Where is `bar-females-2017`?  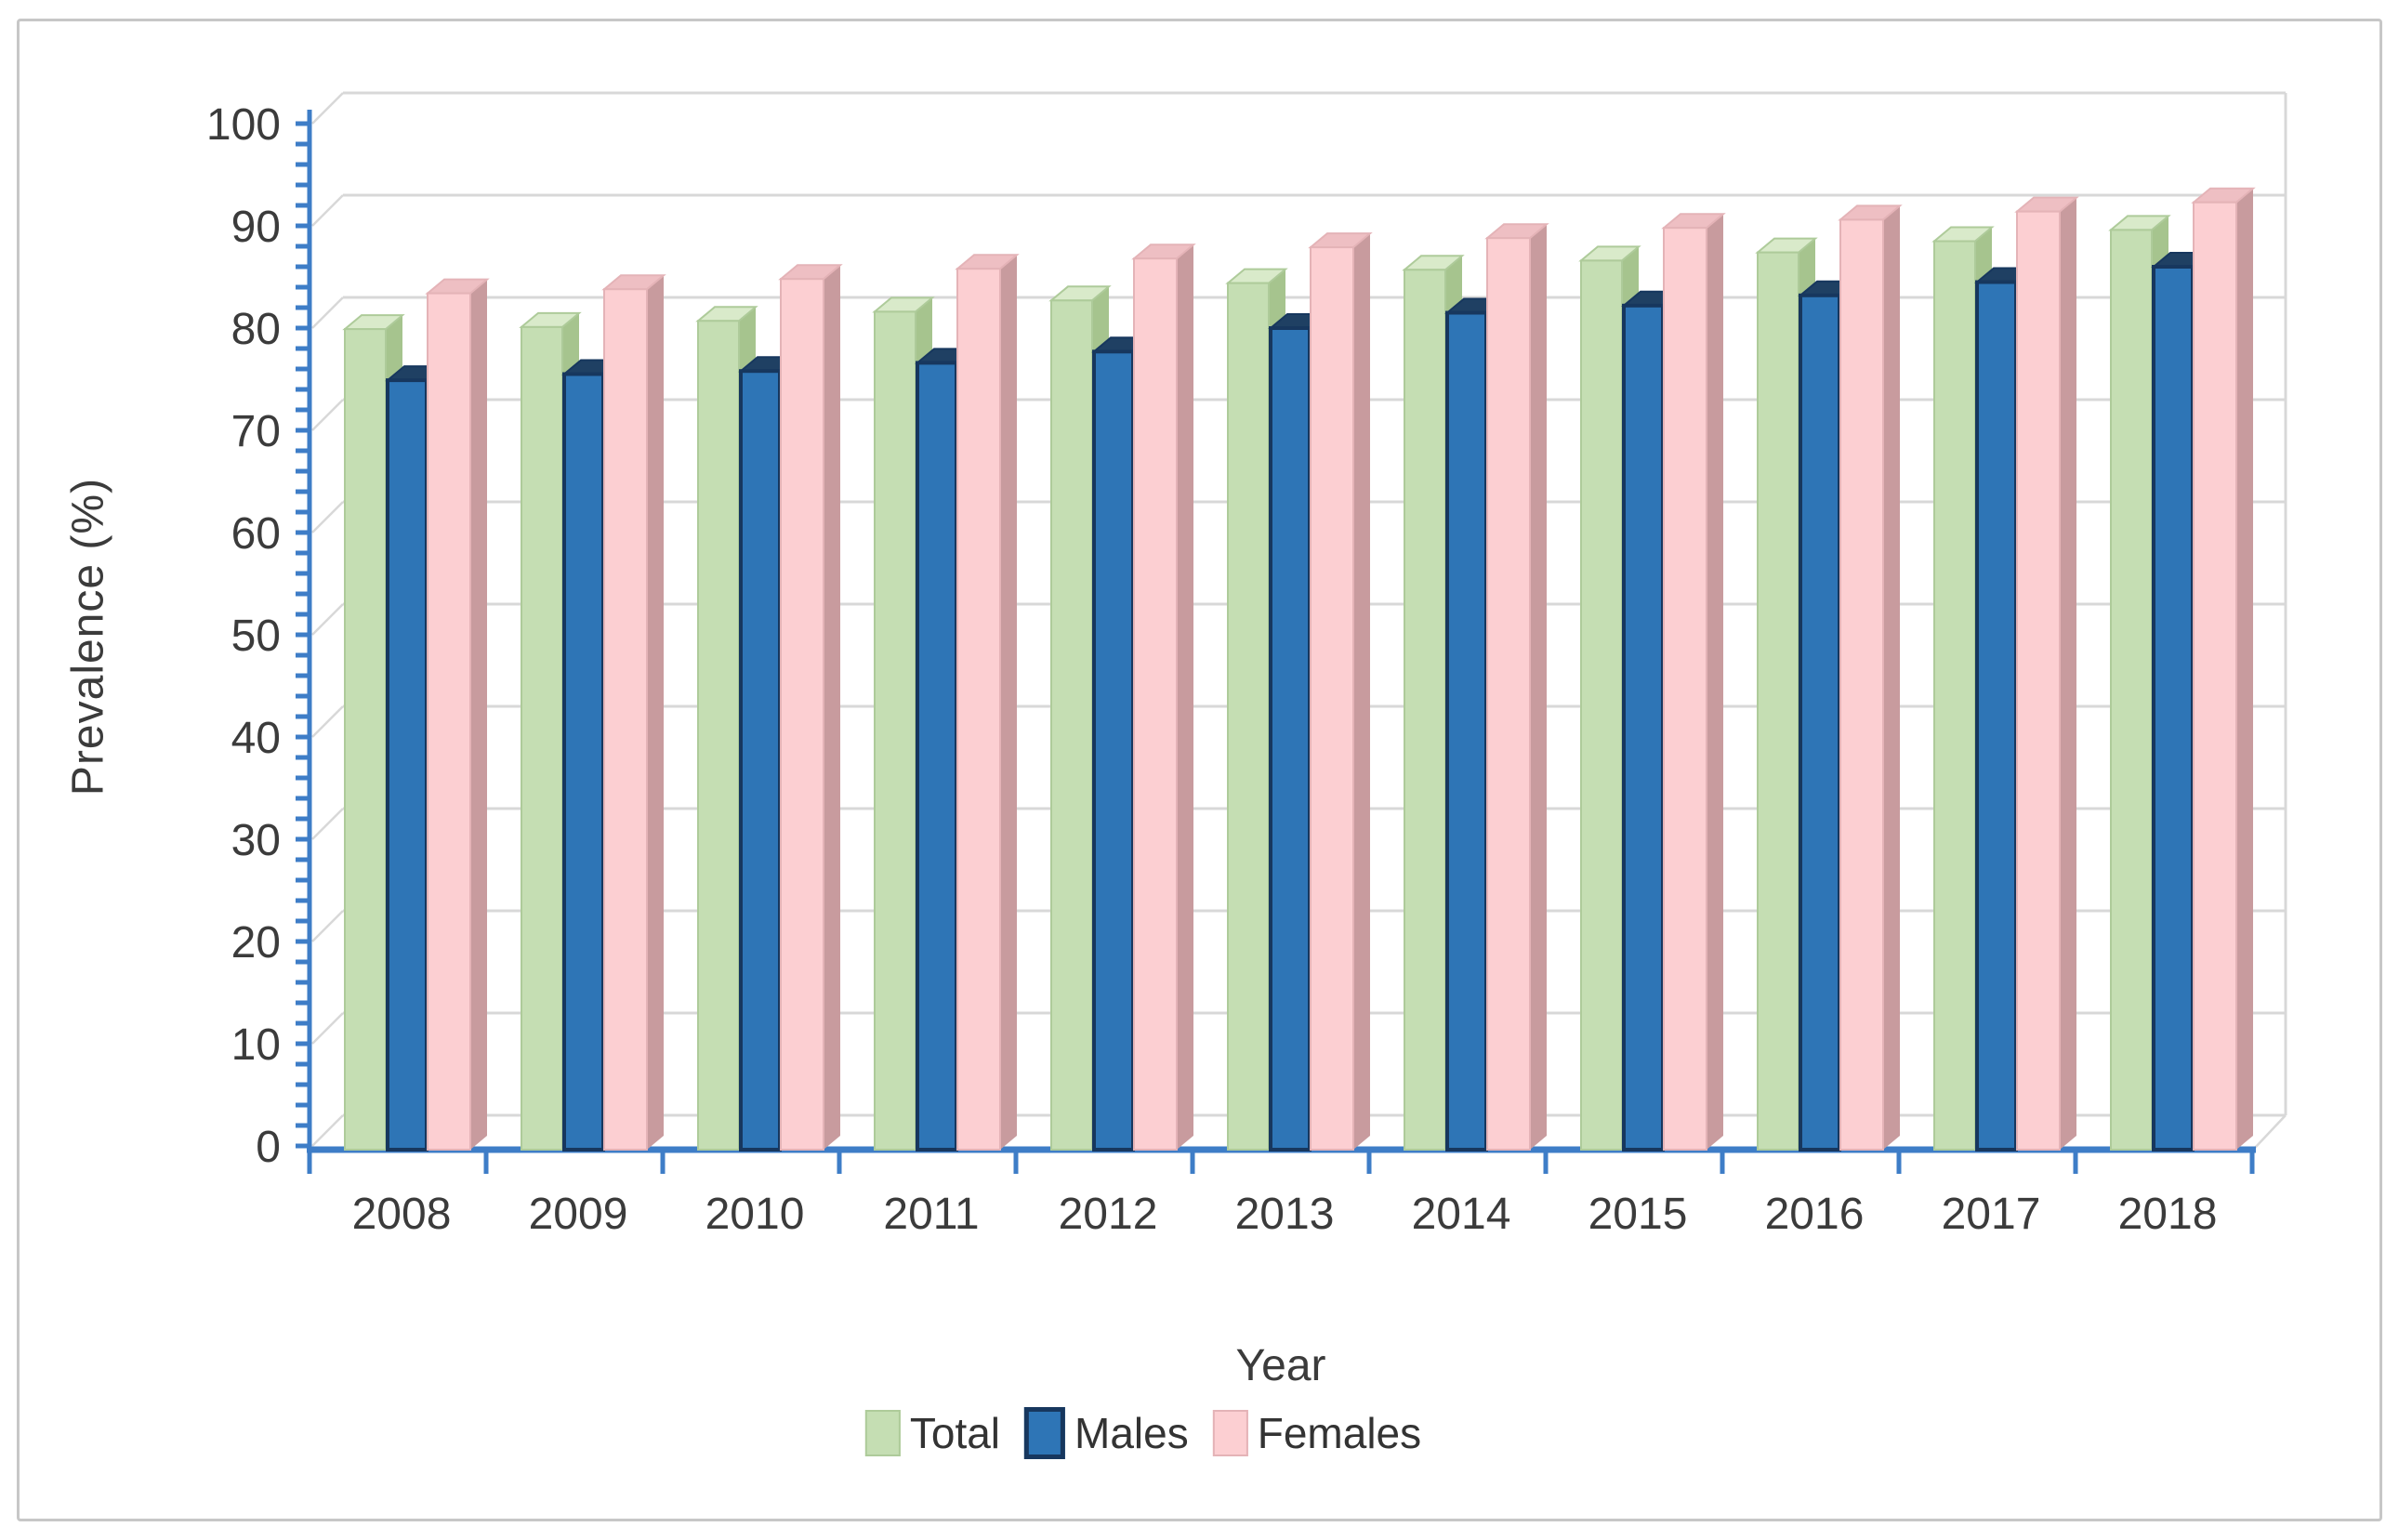 bar-females-2017 is located at coordinates (2046, 674).